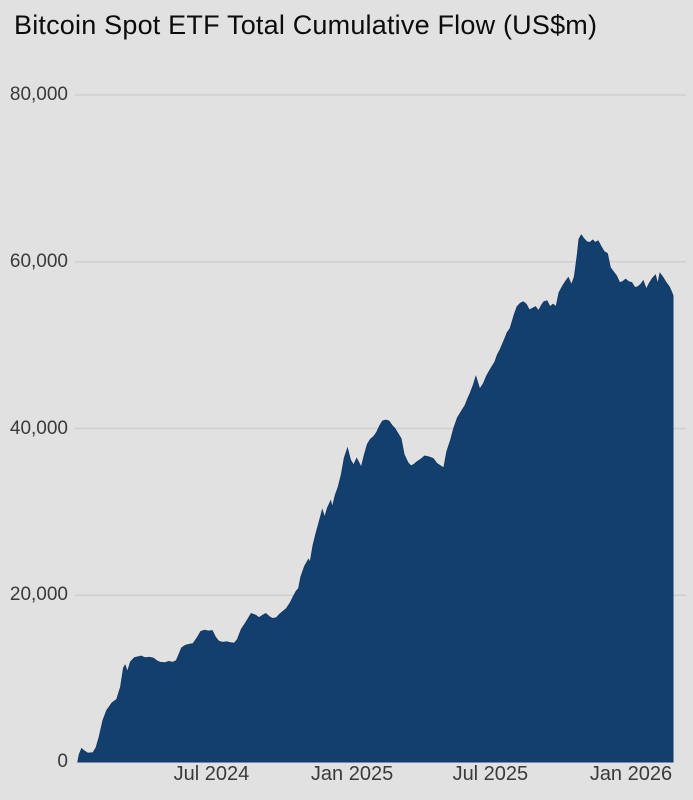 Image resolution: width=693 pixels, height=800 pixels. What do you see at coordinates (38, 94) in the screenshot?
I see `y-tick-label-80000: 80,000` at bounding box center [38, 94].